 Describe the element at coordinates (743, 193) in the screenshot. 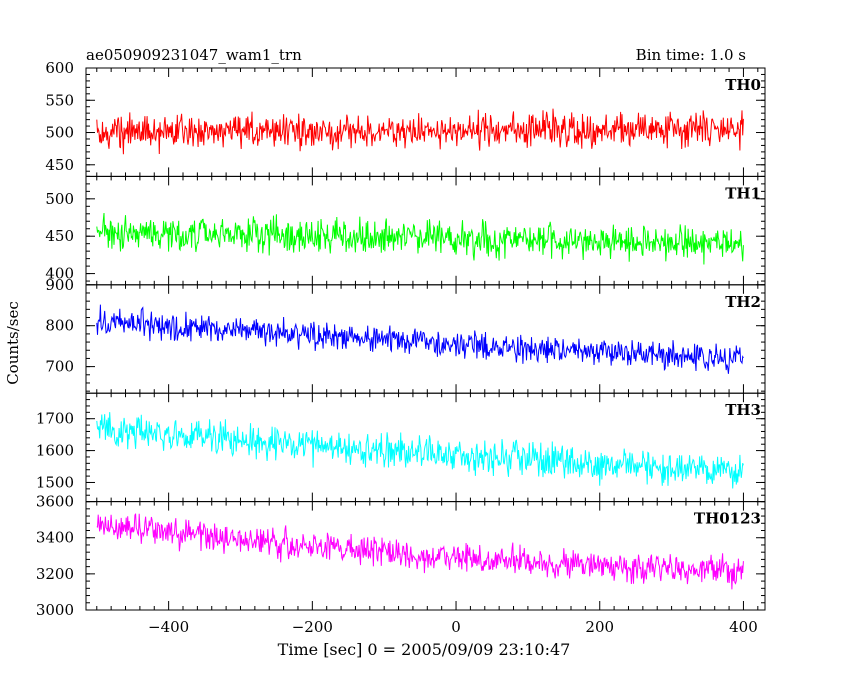

I see `panel-label-th1: TH1` at that location.